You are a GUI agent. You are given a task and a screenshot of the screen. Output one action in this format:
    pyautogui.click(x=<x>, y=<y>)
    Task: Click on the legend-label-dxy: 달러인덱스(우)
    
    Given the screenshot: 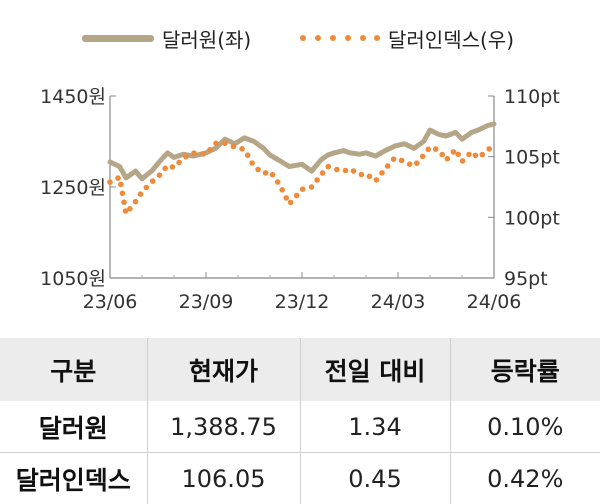 What is the action you would take?
    pyautogui.click(x=451, y=39)
    